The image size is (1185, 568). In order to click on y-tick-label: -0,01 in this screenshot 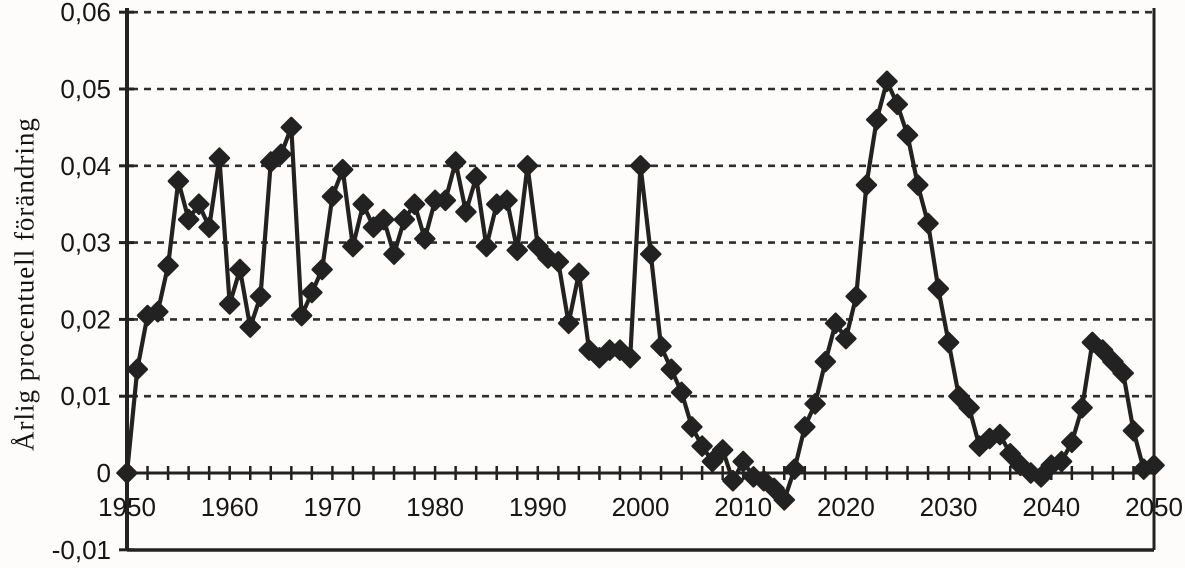, I will do `click(81, 550)`.